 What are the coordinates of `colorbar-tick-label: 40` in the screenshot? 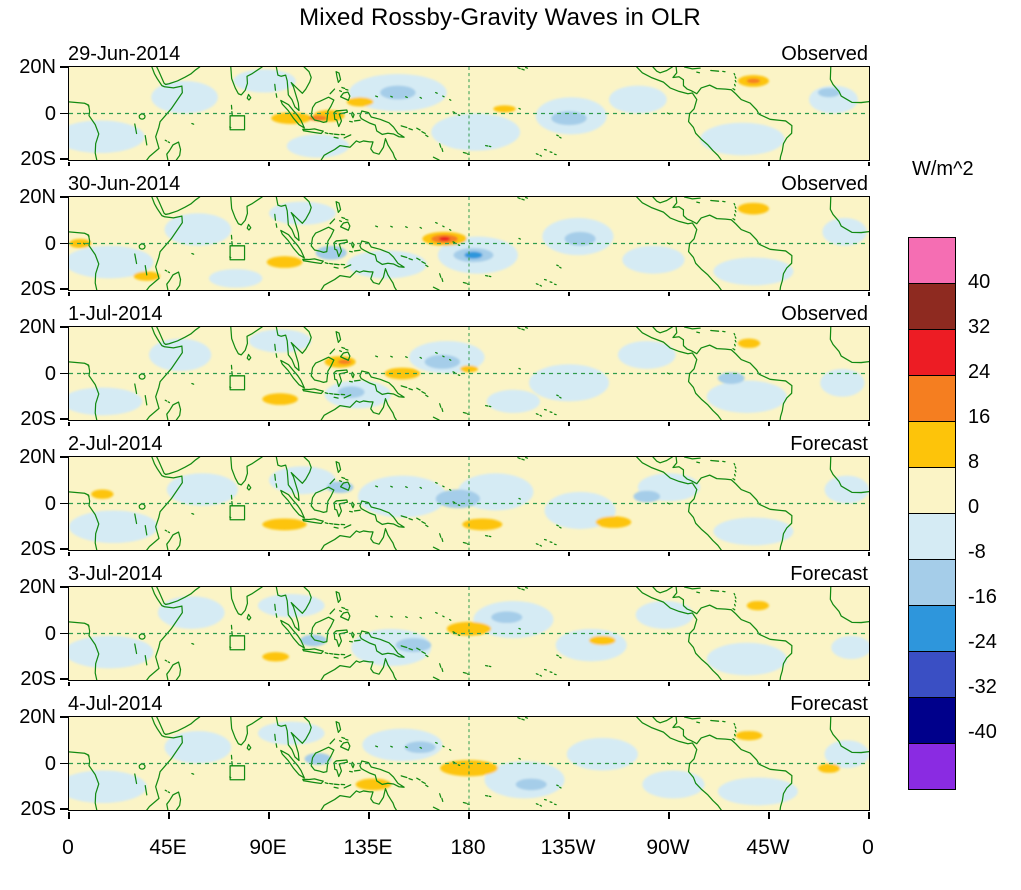 It's located at (979, 282).